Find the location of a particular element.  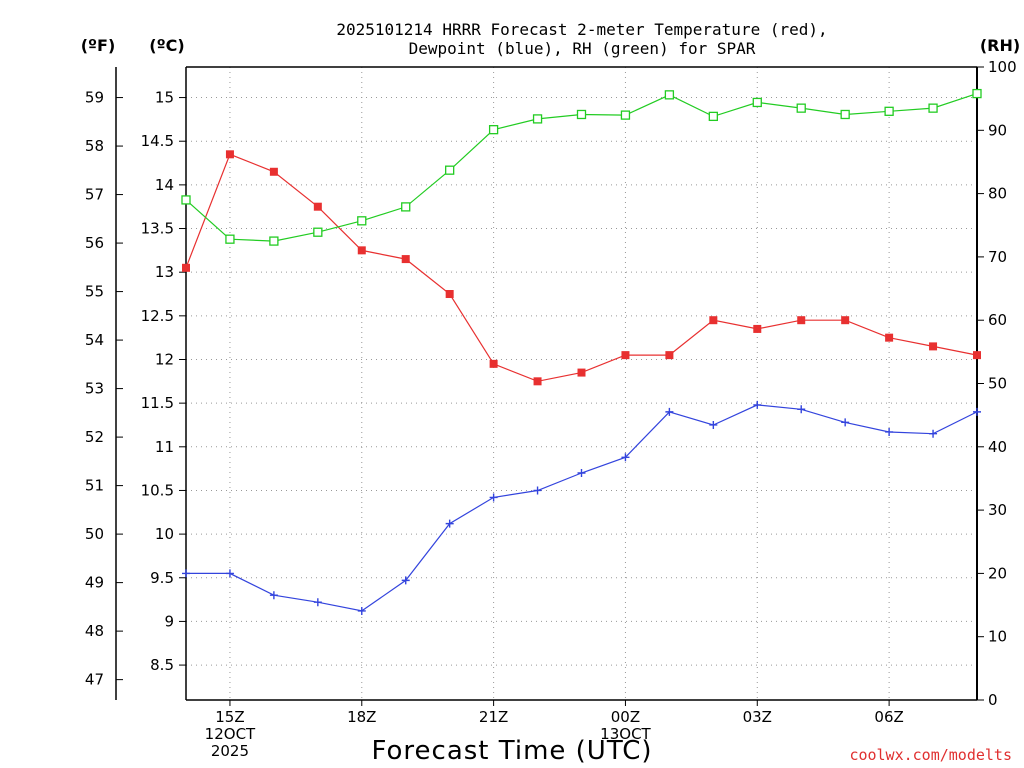

rh-tick-label: 10 is located at coordinates (997, 637).